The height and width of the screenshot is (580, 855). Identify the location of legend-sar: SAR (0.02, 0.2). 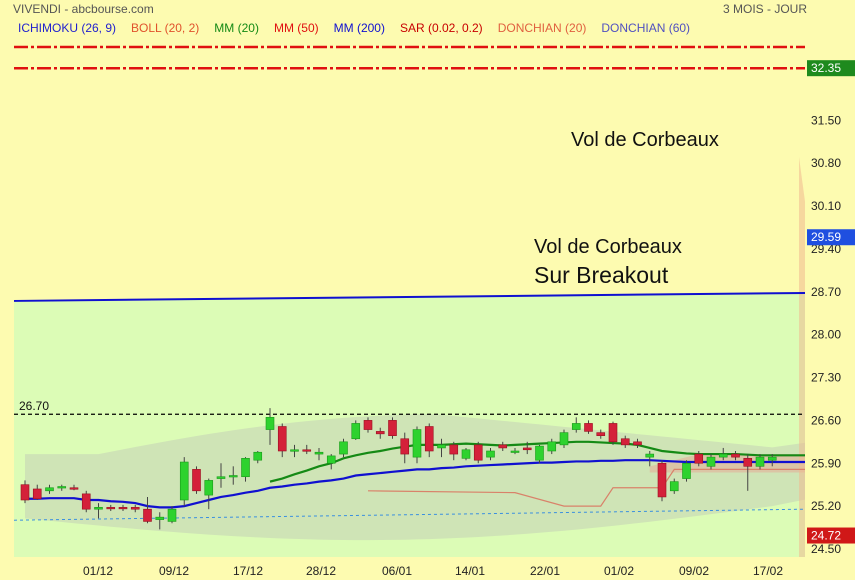
(441, 28).